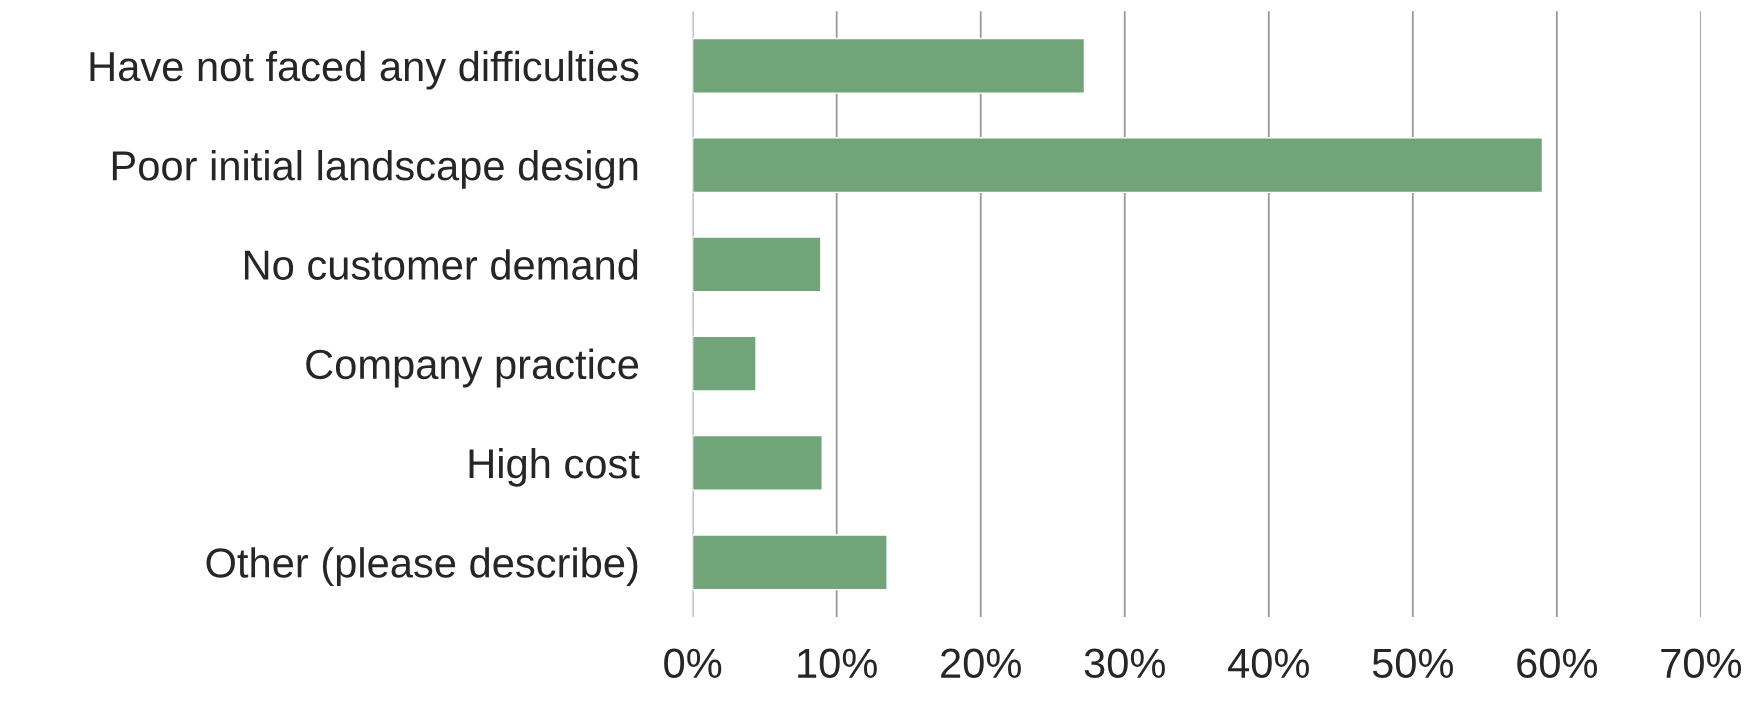 The width and height of the screenshot is (1758, 701). I want to click on x-tick-label: 50%, so click(1413, 663).